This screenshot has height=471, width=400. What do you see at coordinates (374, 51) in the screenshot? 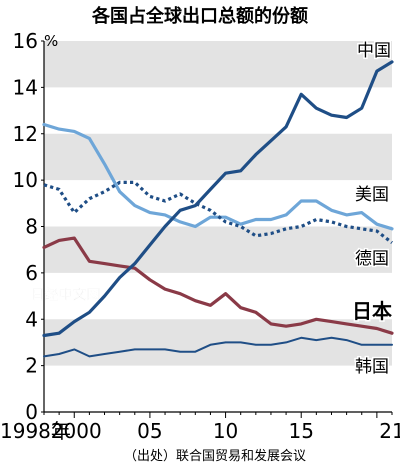
I see `series-label: 中国` at bounding box center [374, 51].